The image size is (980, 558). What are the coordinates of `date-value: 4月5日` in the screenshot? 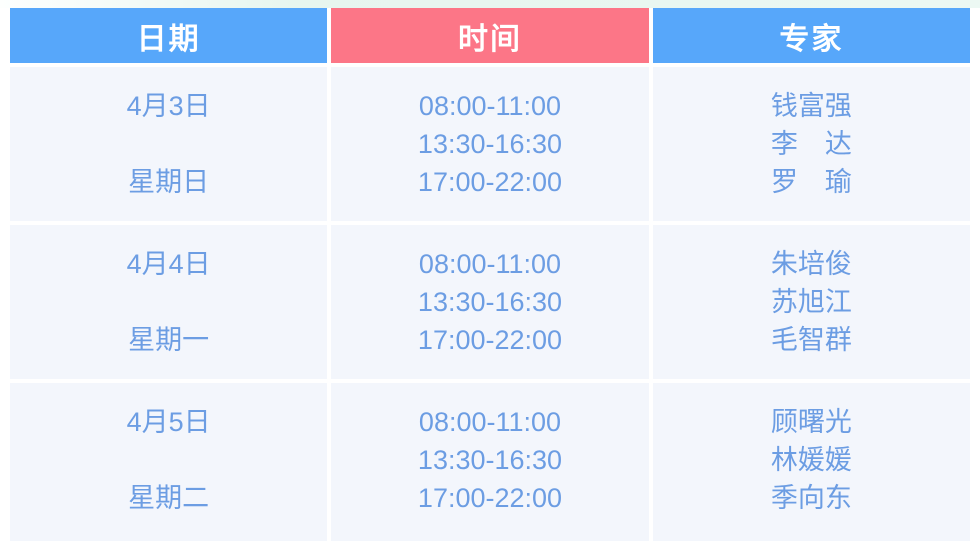 It's located at (168, 422).